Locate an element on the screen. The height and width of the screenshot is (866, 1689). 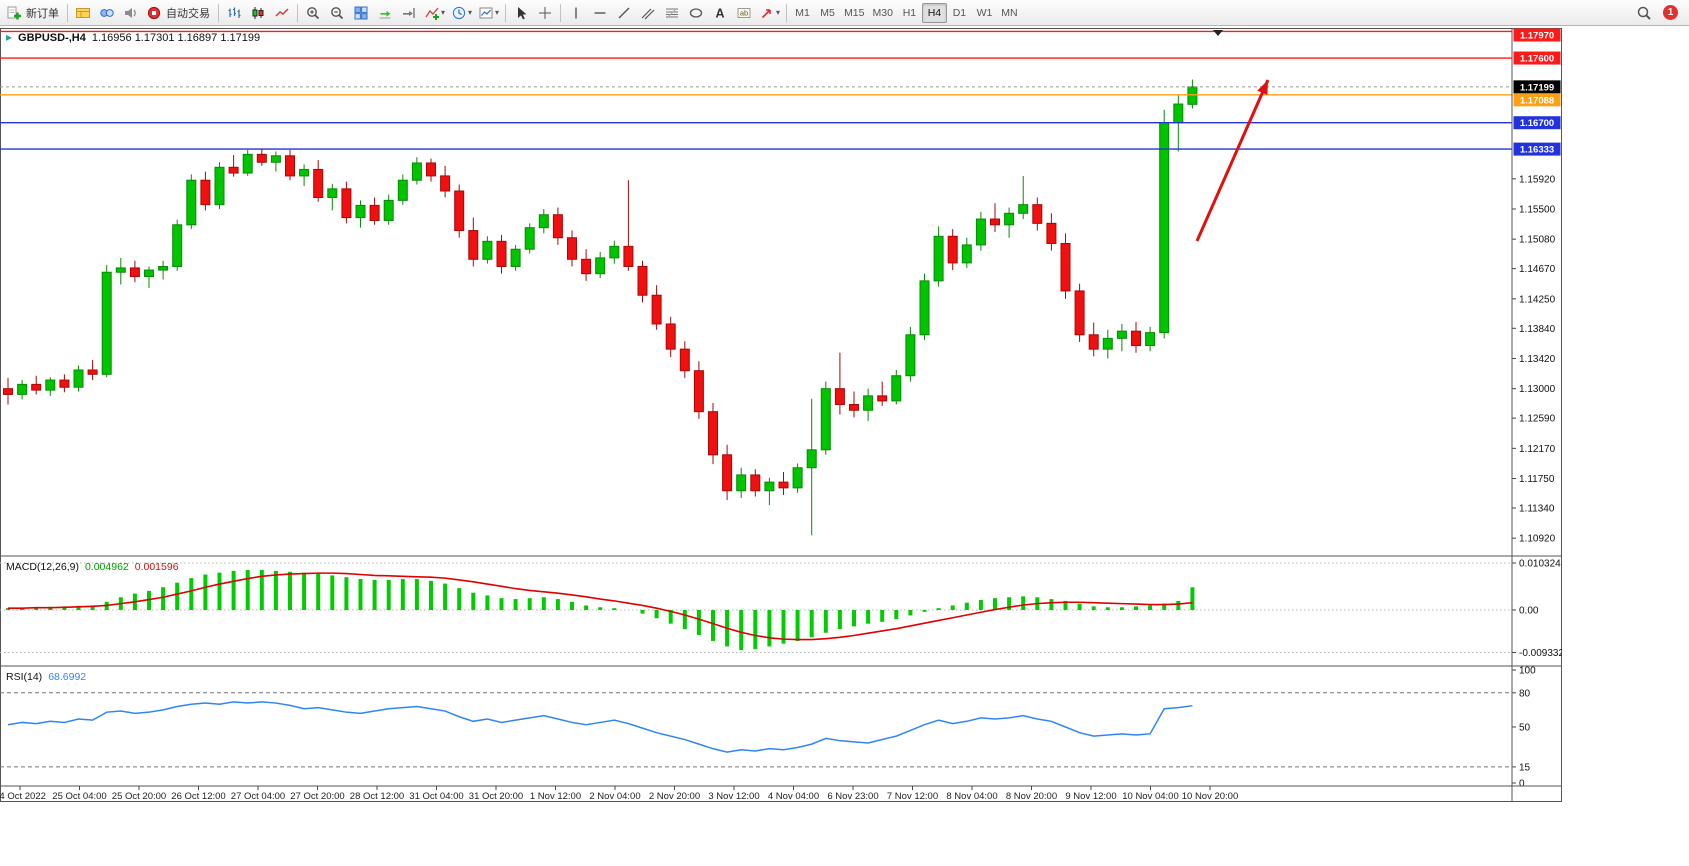
one-click-trading-toggle: ▸ is located at coordinates (9, 37).